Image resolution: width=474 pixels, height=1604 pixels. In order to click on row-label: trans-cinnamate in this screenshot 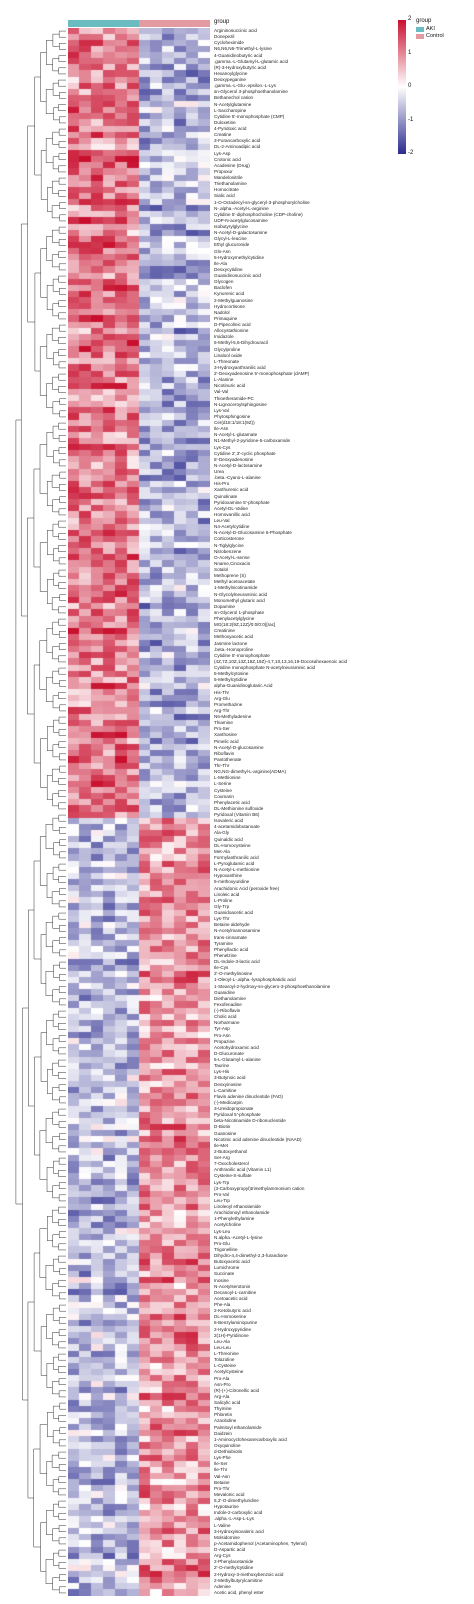, I will do `click(230, 937)`.